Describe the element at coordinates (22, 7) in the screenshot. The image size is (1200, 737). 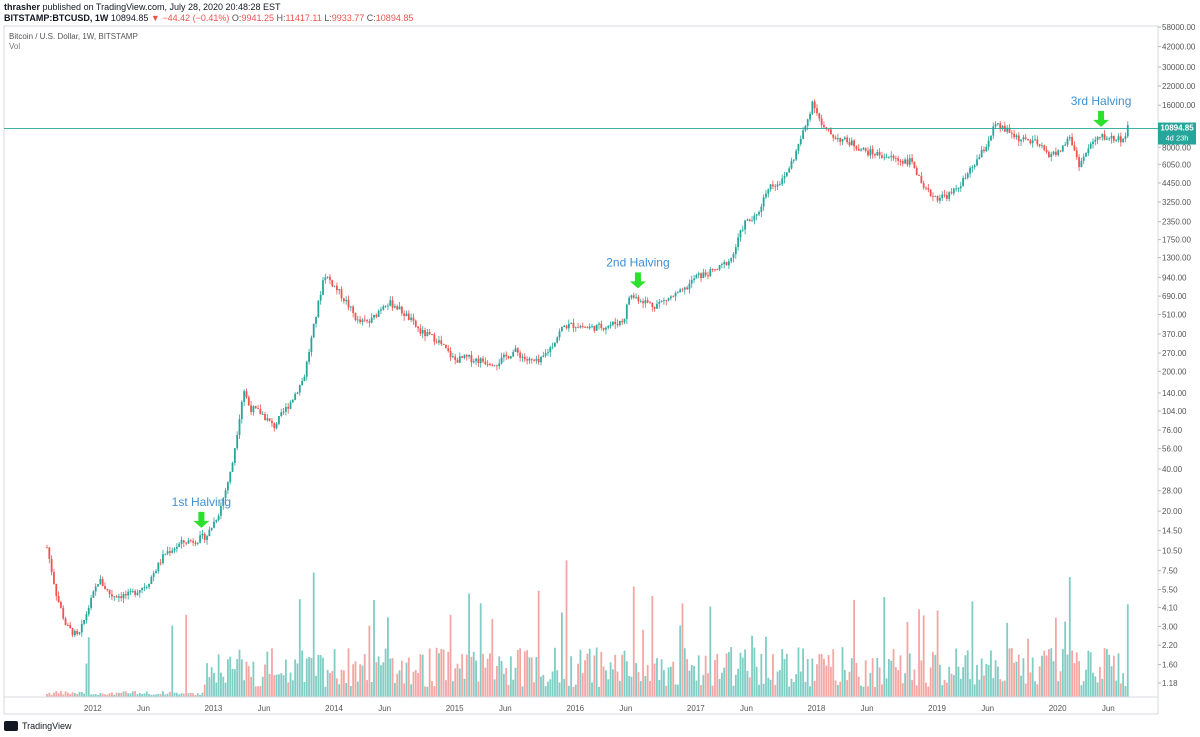
I see `author-name: thrasher` at that location.